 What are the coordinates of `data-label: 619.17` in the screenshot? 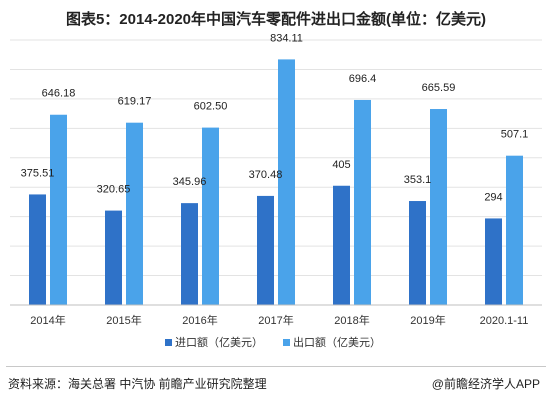 It's located at (135, 102).